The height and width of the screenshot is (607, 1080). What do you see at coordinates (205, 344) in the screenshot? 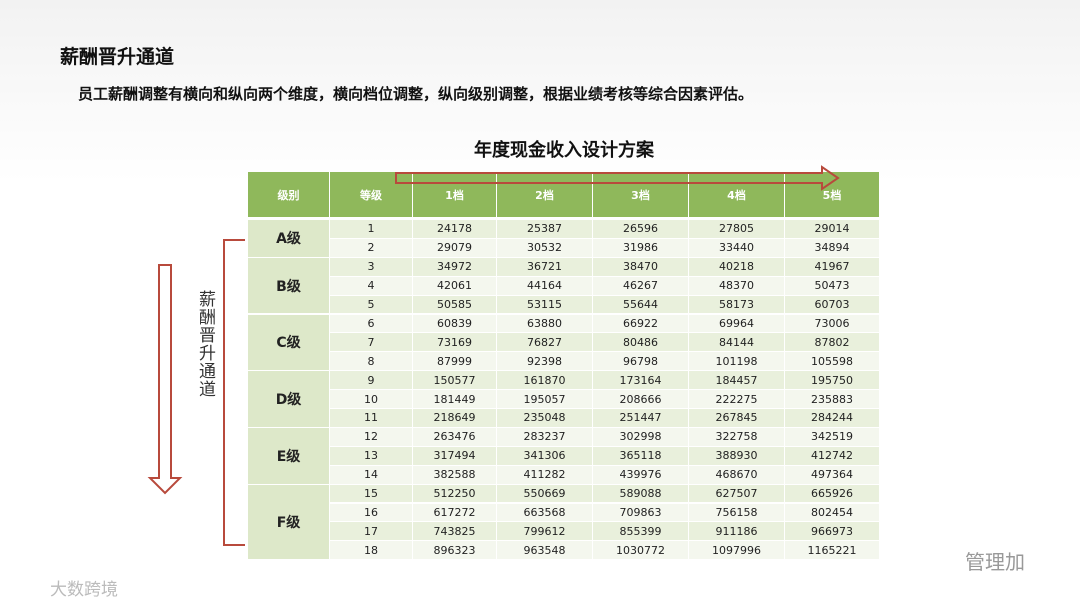
I see `side-label: 薪酬晋升通道` at bounding box center [205, 344].